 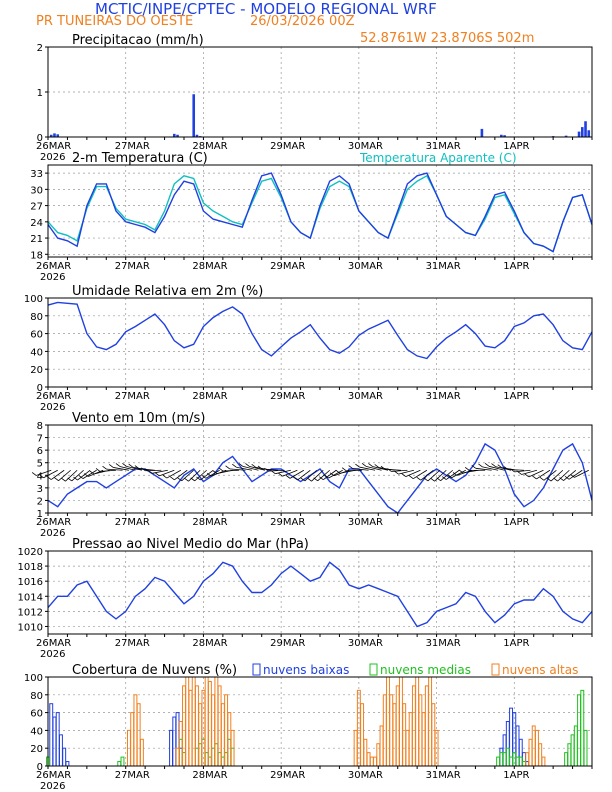 I want to click on pres-title: Pressao ao Nivel Medio do Mar (hPa), so click(x=190, y=544).